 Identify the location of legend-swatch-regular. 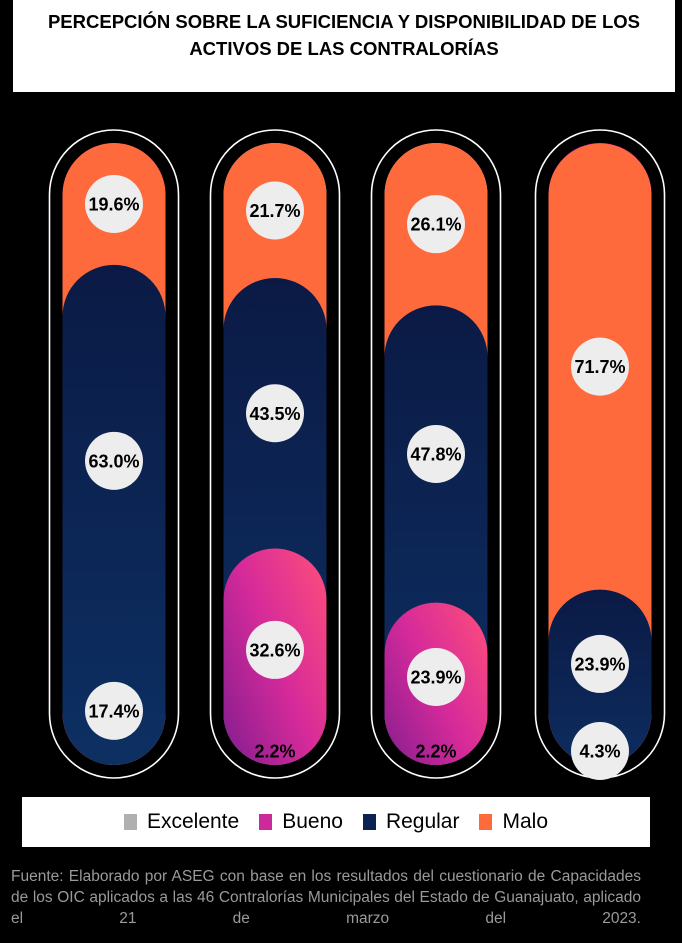
(369, 822).